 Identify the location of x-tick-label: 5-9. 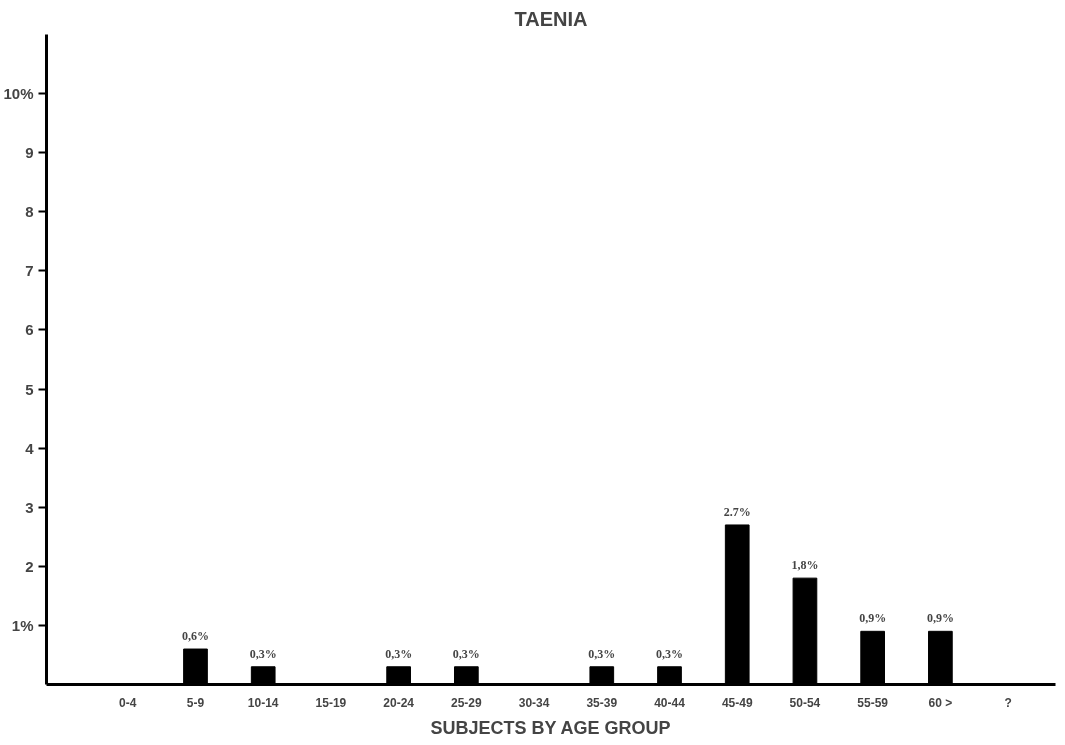
(195, 702).